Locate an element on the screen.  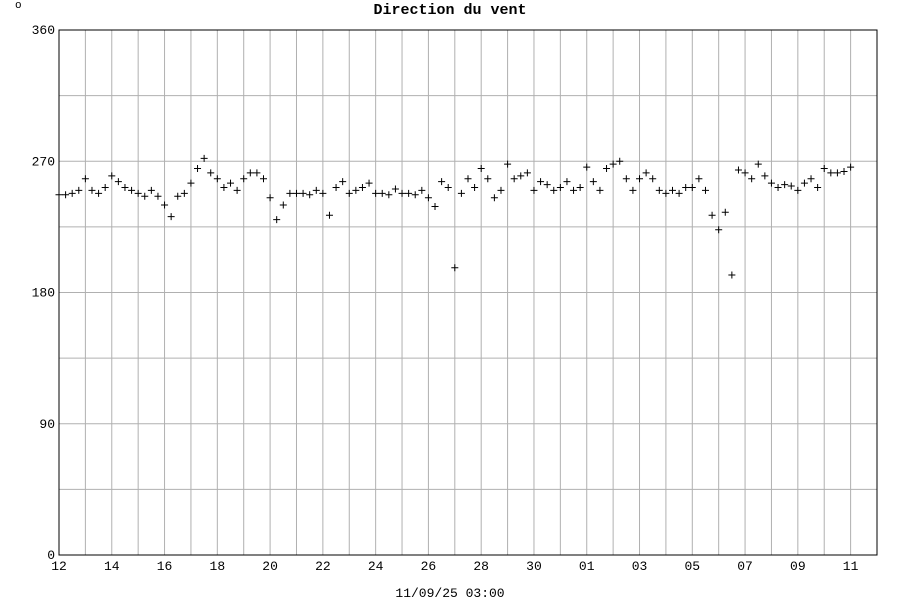
x-tick-label: 18 is located at coordinates (218, 566).